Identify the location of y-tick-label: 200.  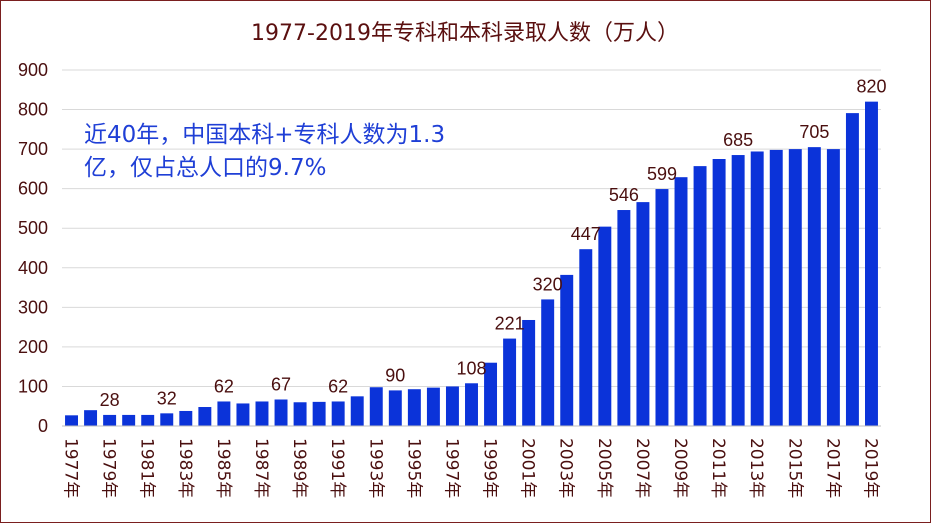
(33, 347).